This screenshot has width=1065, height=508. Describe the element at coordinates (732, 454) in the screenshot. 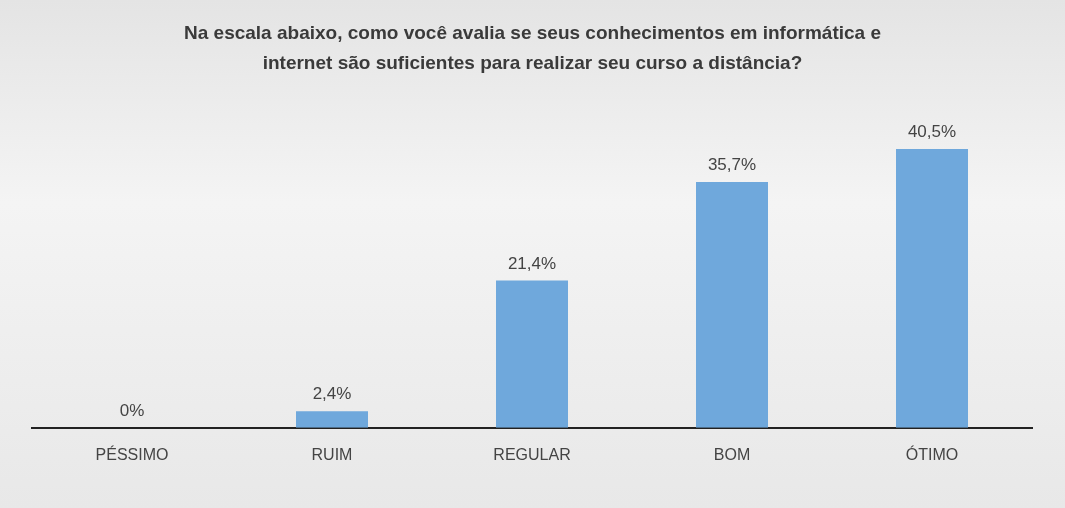

I see `x-tick-label: BOM` at that location.